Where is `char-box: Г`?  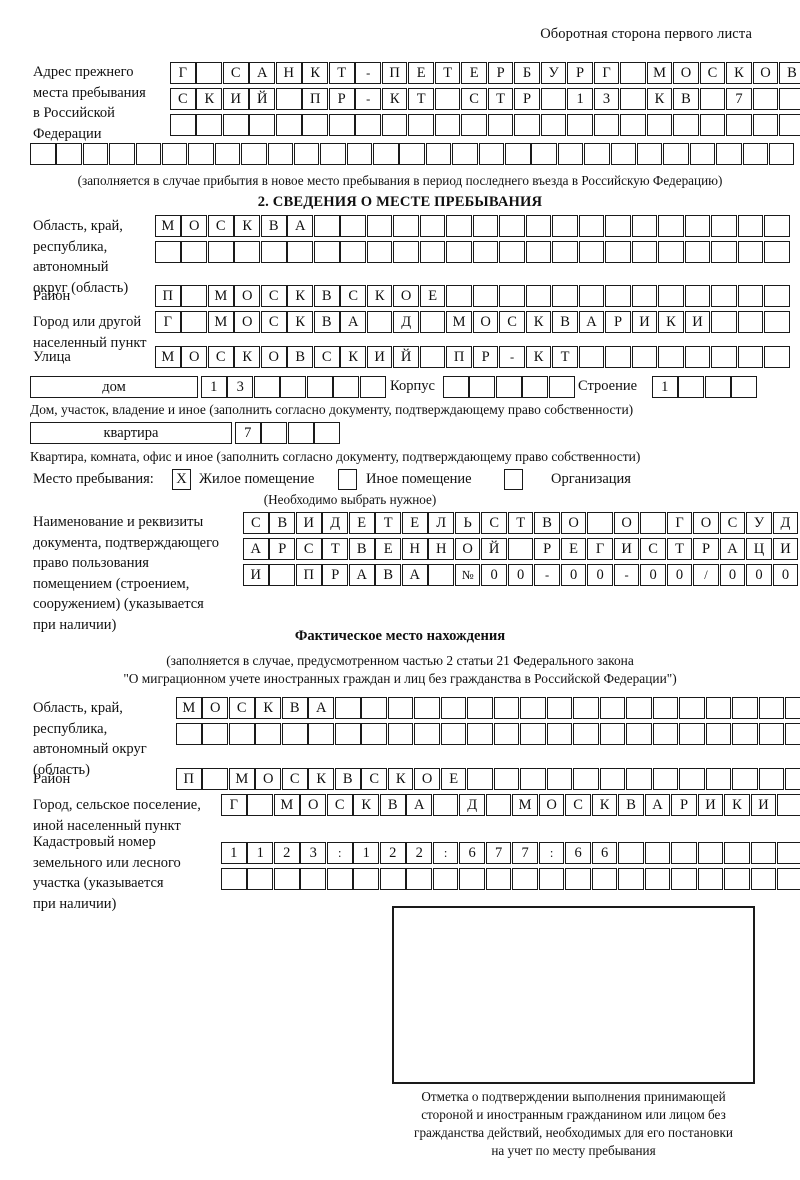 char-box: Г is located at coordinates (168, 322).